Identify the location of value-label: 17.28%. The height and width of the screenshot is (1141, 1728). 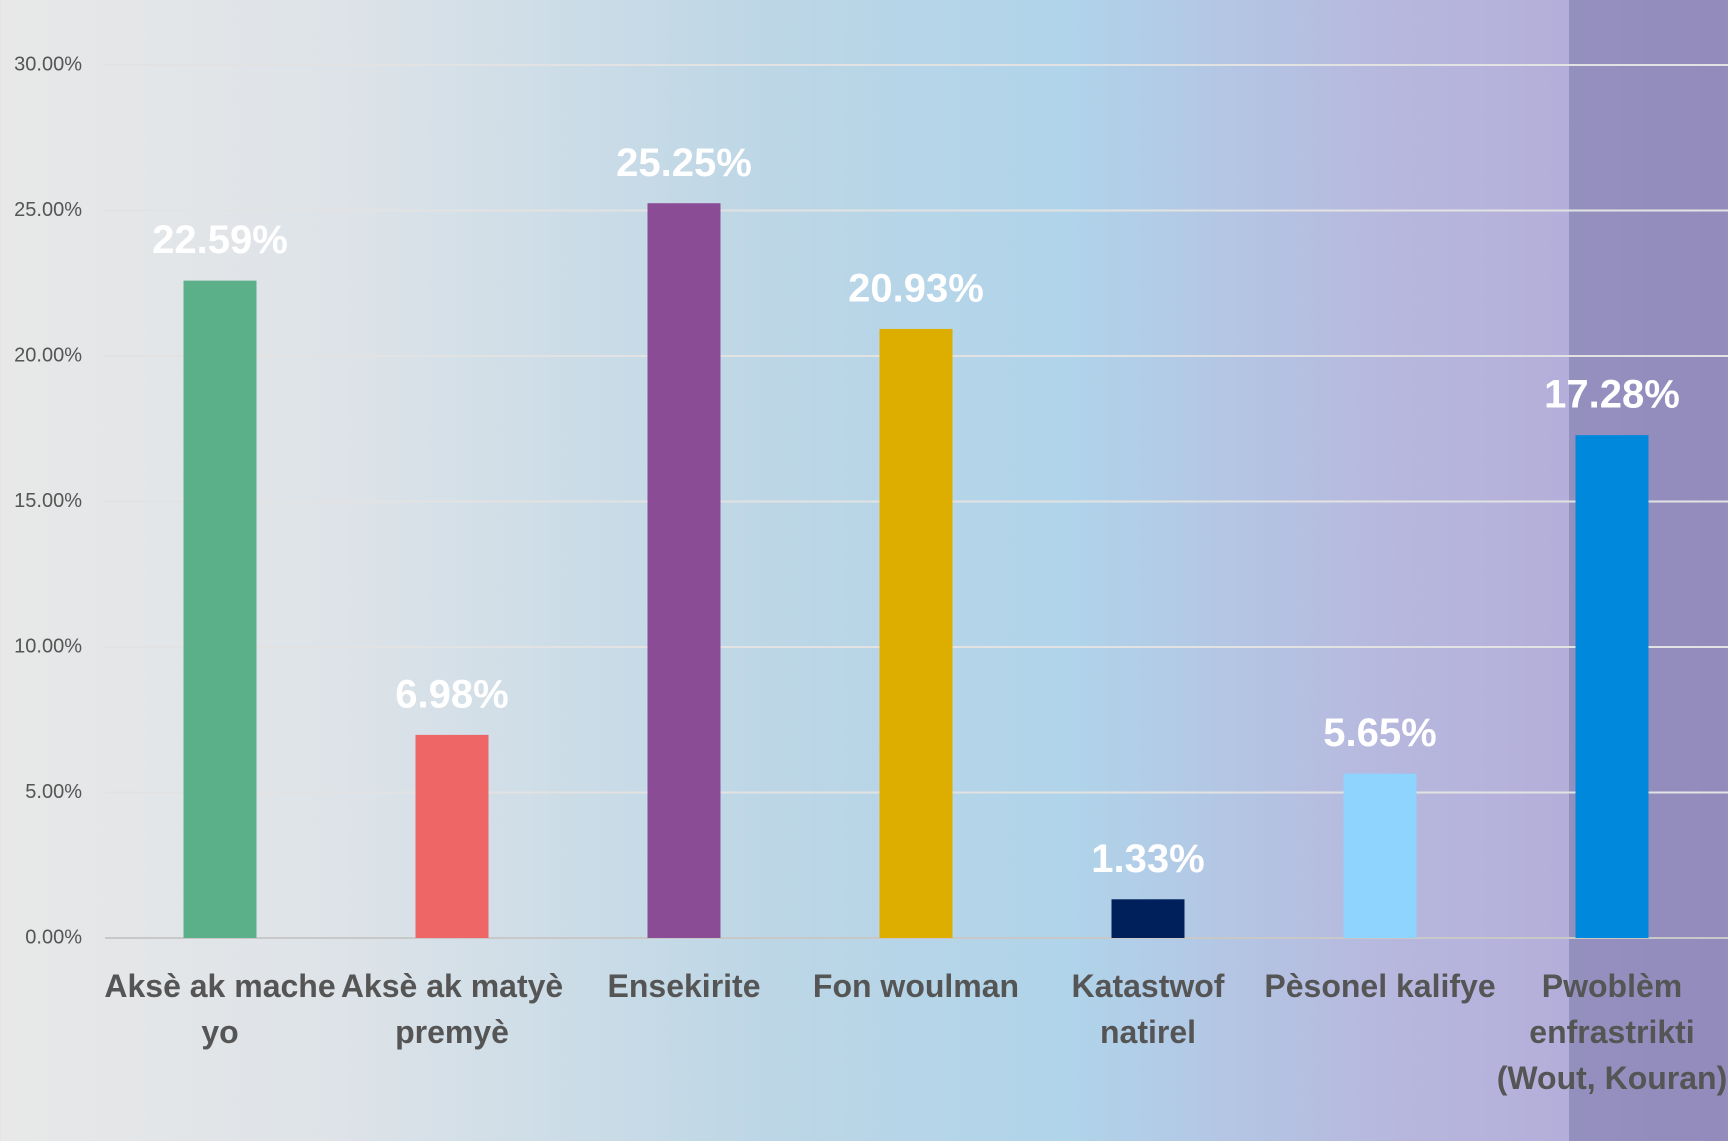
(1612, 395).